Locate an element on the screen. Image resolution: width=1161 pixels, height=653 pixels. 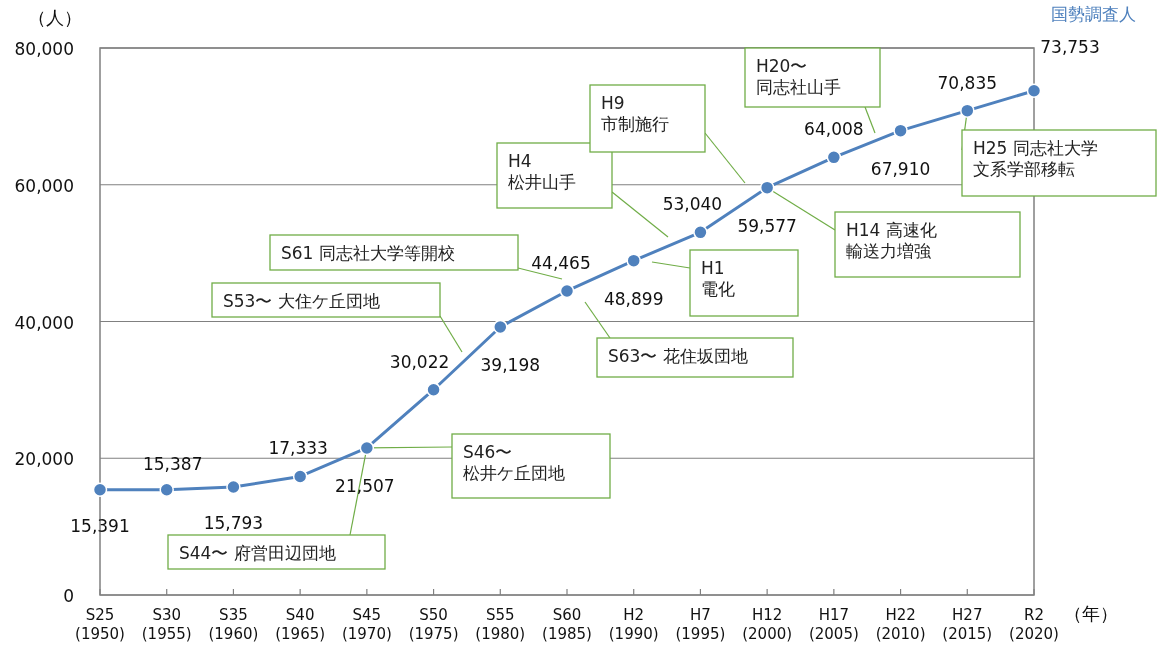
y-axis-title: （人） is located at coordinates (55, 17).